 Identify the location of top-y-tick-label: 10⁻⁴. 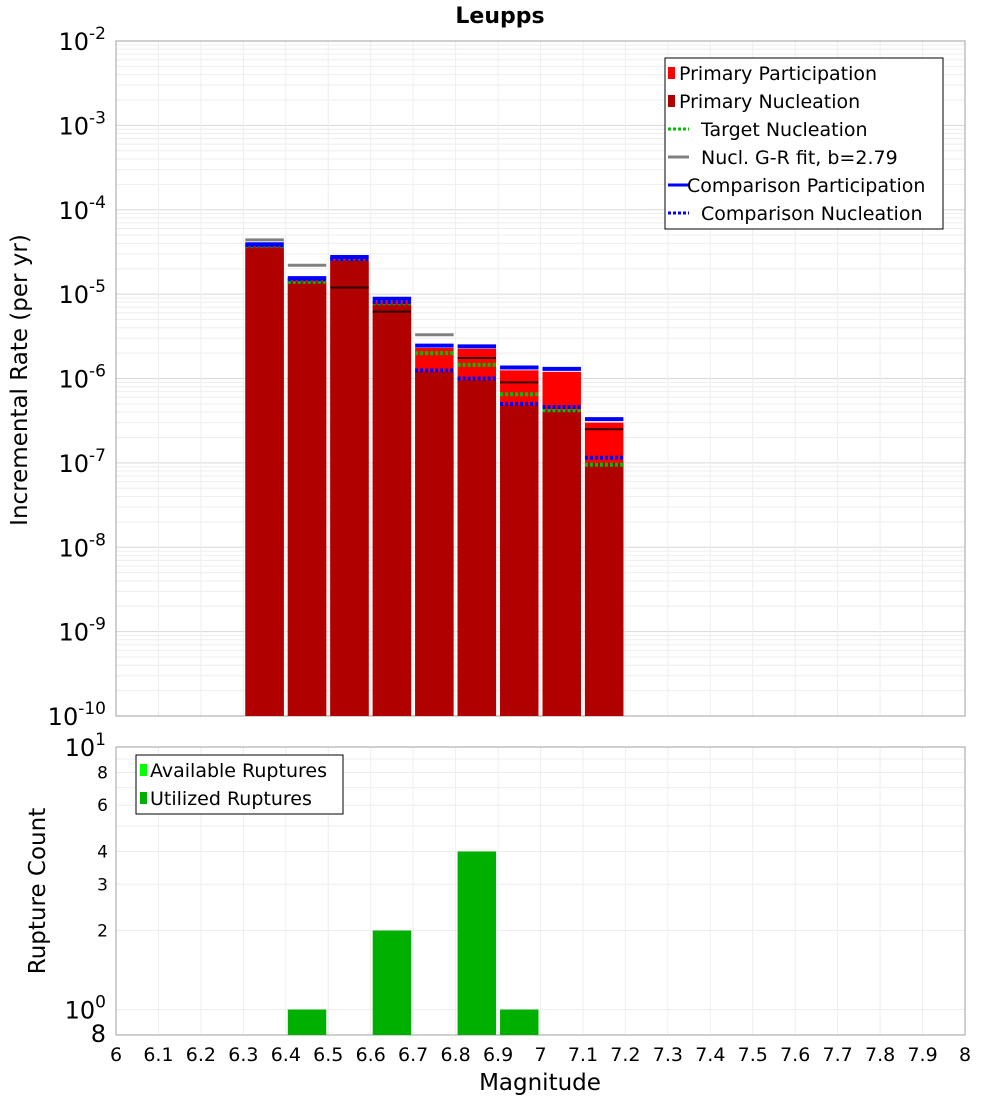
(83, 209).